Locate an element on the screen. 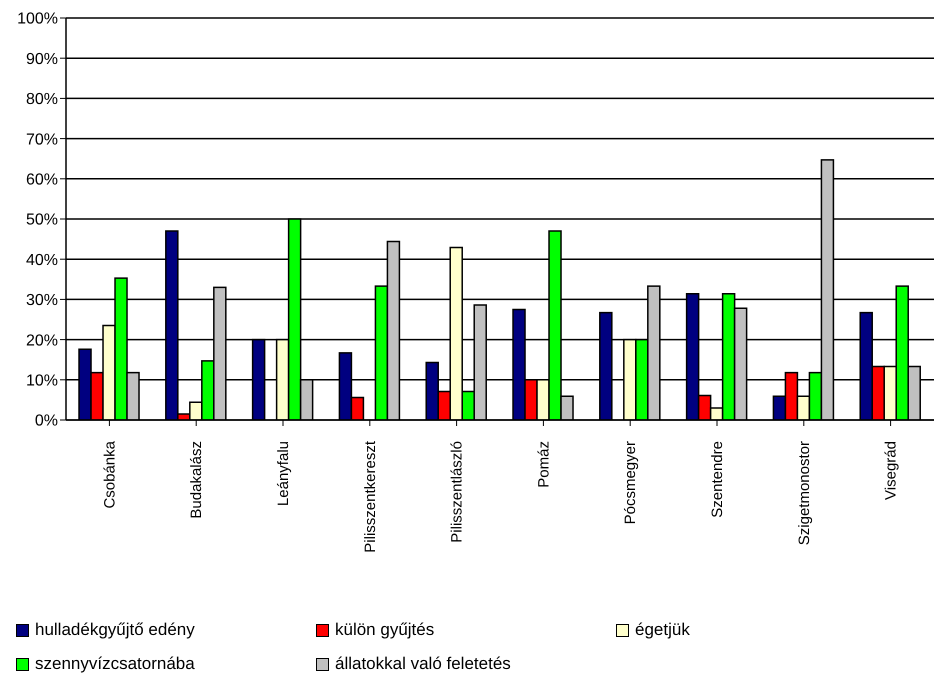  x-tick-label: Budakalász is located at coordinates (197, 480).